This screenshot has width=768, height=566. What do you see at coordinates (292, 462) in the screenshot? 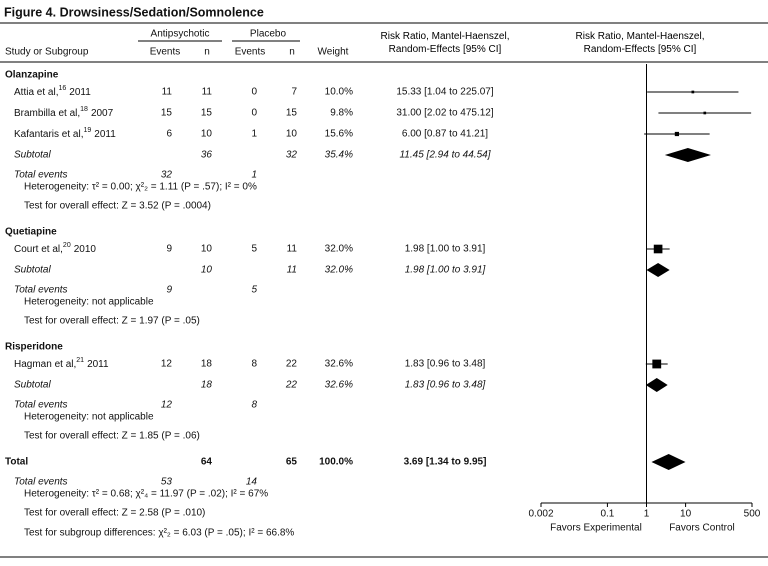
I see `n: 65` at bounding box center [292, 462].